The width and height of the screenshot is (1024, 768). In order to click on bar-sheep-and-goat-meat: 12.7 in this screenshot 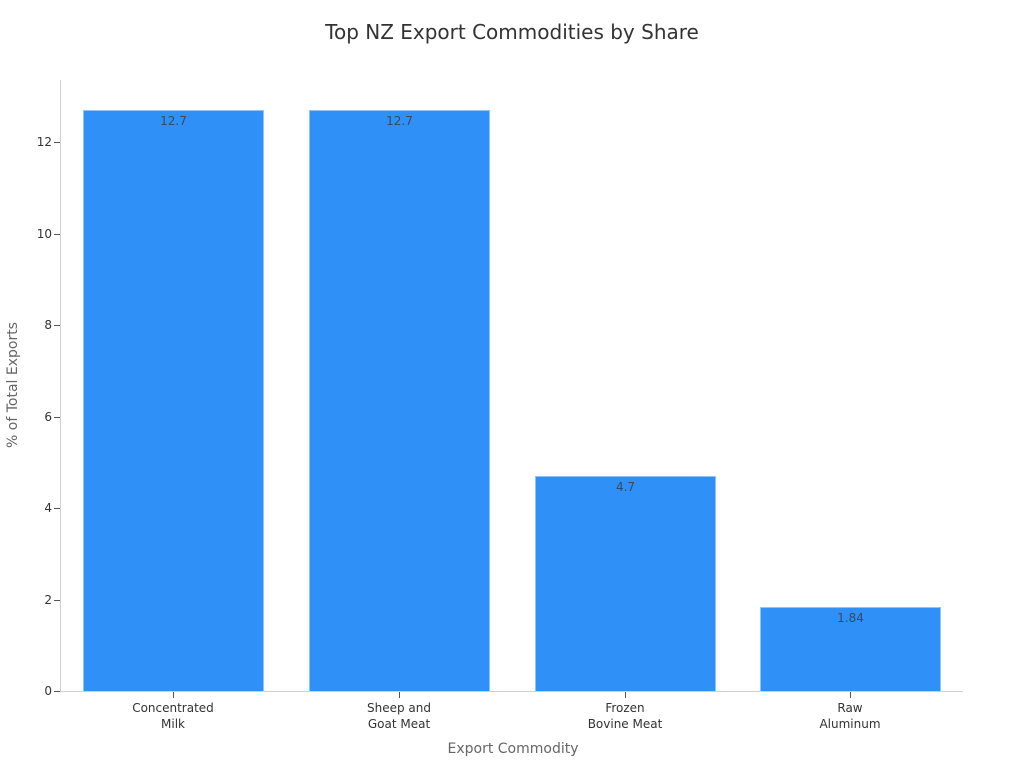, I will do `click(399, 401)`.